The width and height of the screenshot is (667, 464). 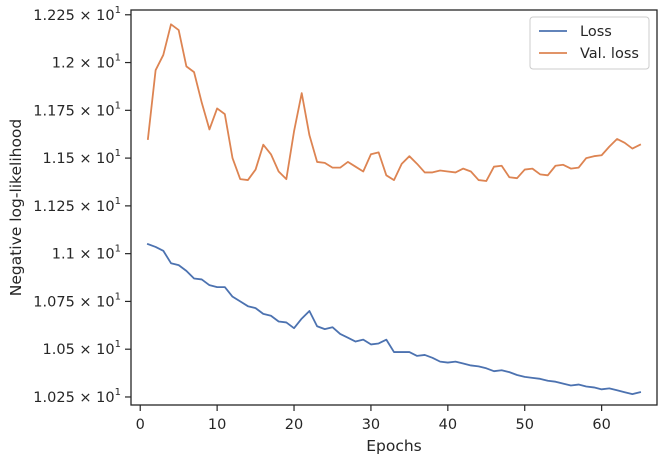 I want to click on y-tick-label: 1.225 × 10¹, so click(x=77, y=14).